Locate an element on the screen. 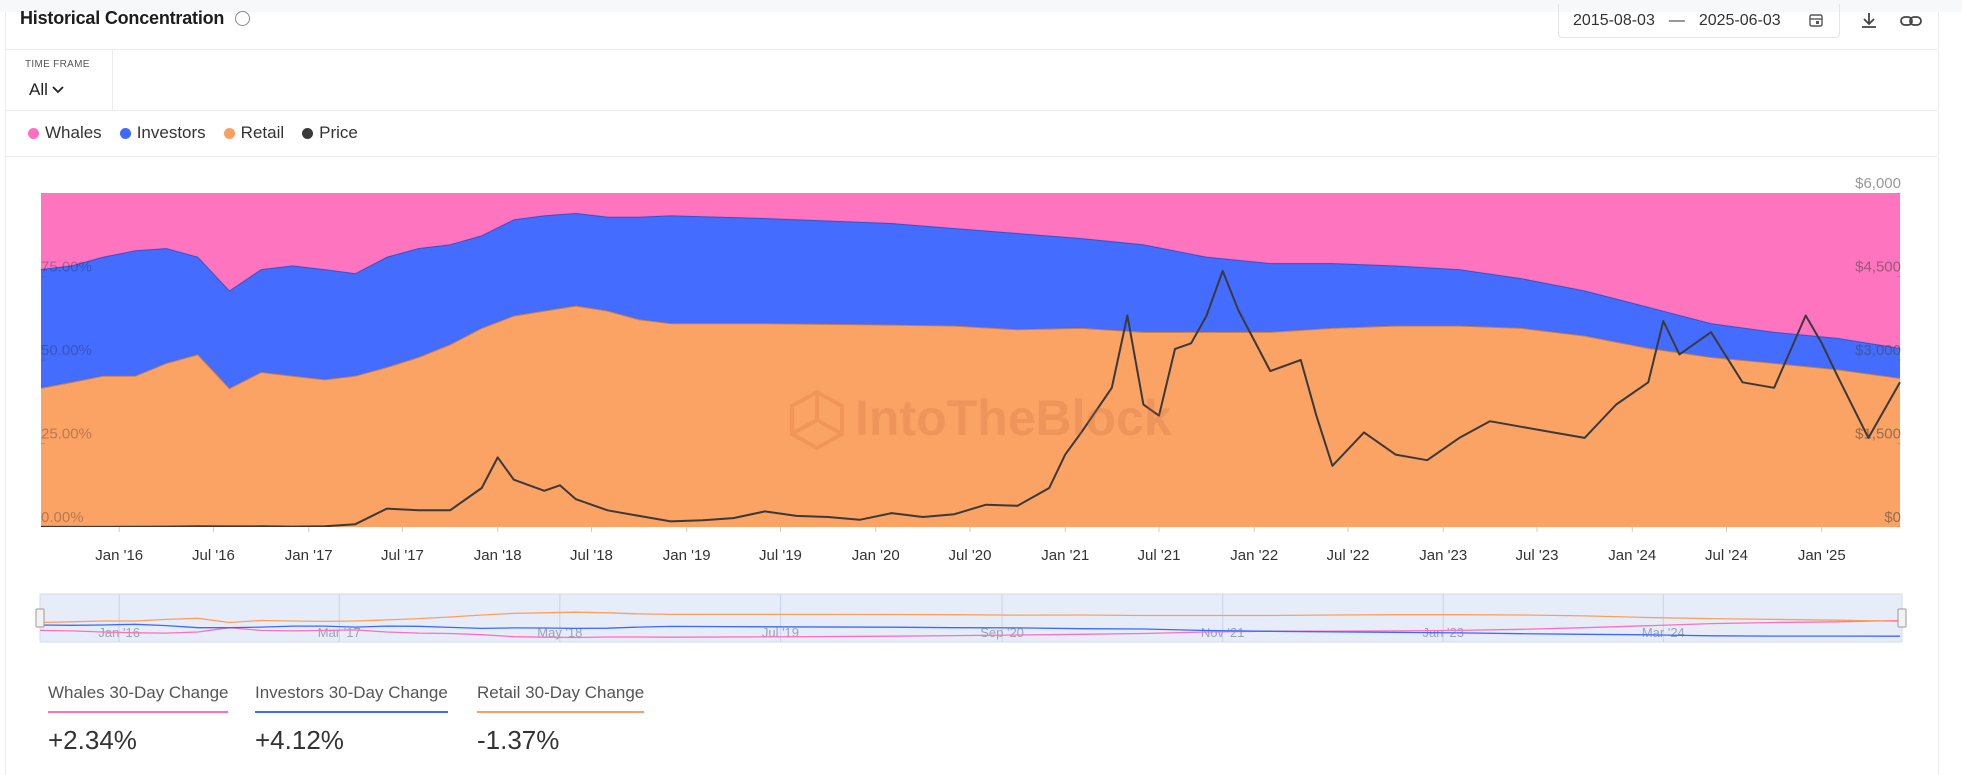  navigator-tick-label: Sep '20 is located at coordinates (1002, 632).